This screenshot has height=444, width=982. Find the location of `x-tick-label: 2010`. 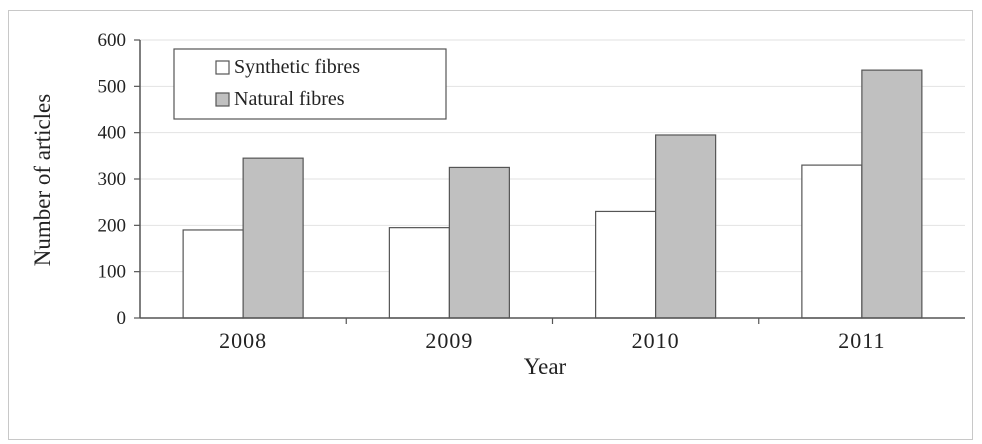

x-tick-label: 2010 is located at coordinates (656, 340).